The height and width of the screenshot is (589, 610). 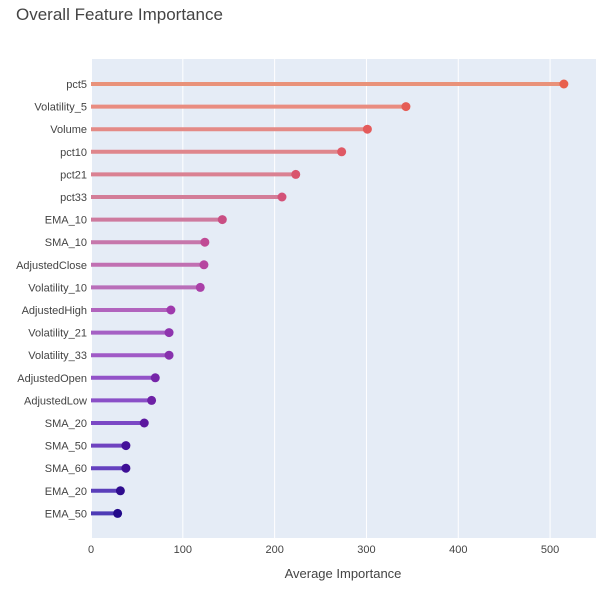 I want to click on y-tick-label: EMA_20, so click(x=66, y=492).